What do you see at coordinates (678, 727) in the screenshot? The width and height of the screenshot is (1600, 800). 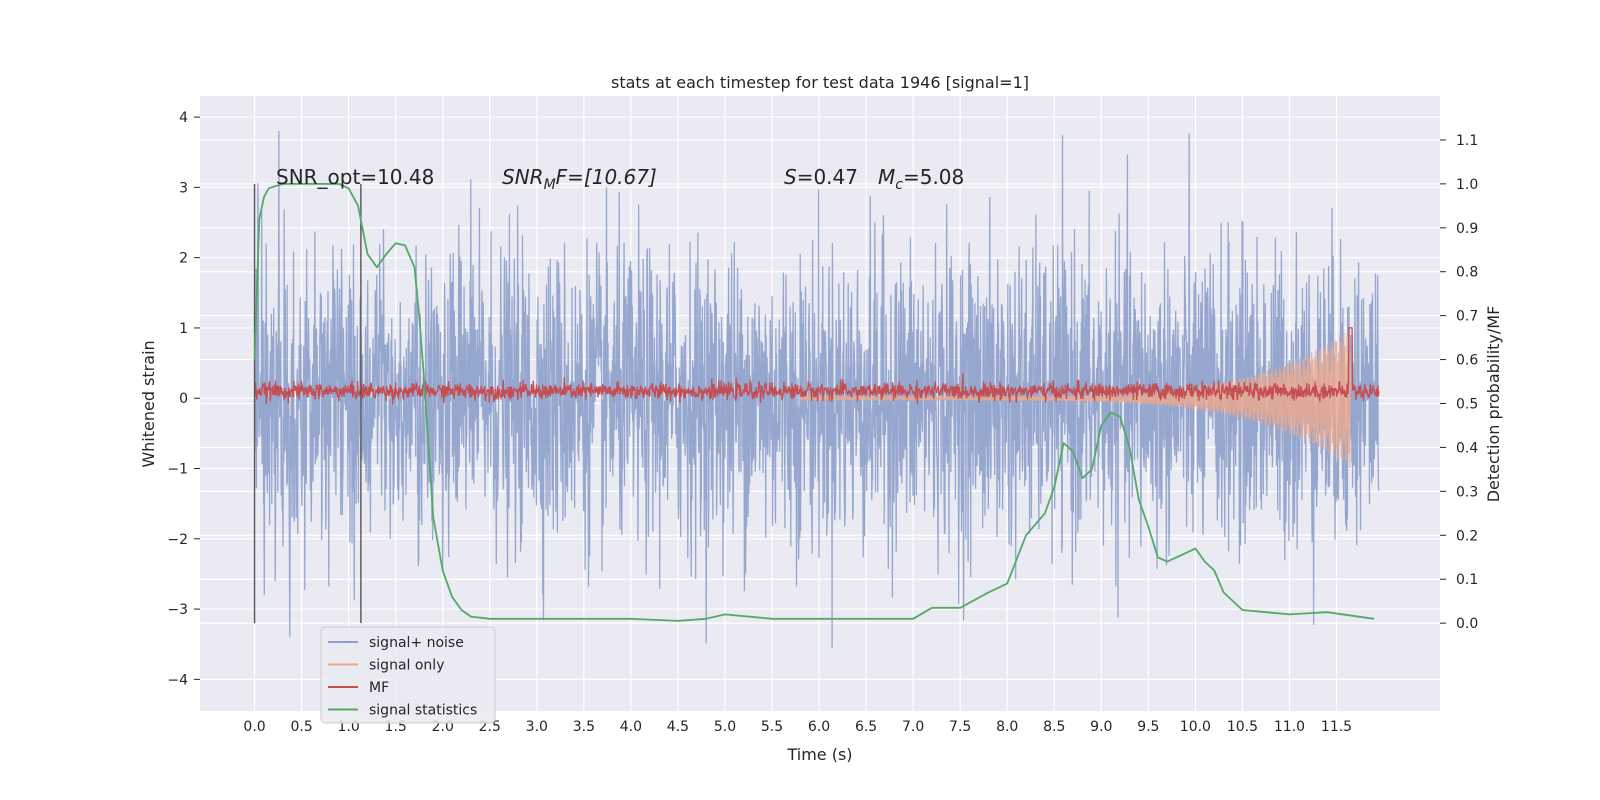 I see `x-tick-label: 4.5` at bounding box center [678, 727].